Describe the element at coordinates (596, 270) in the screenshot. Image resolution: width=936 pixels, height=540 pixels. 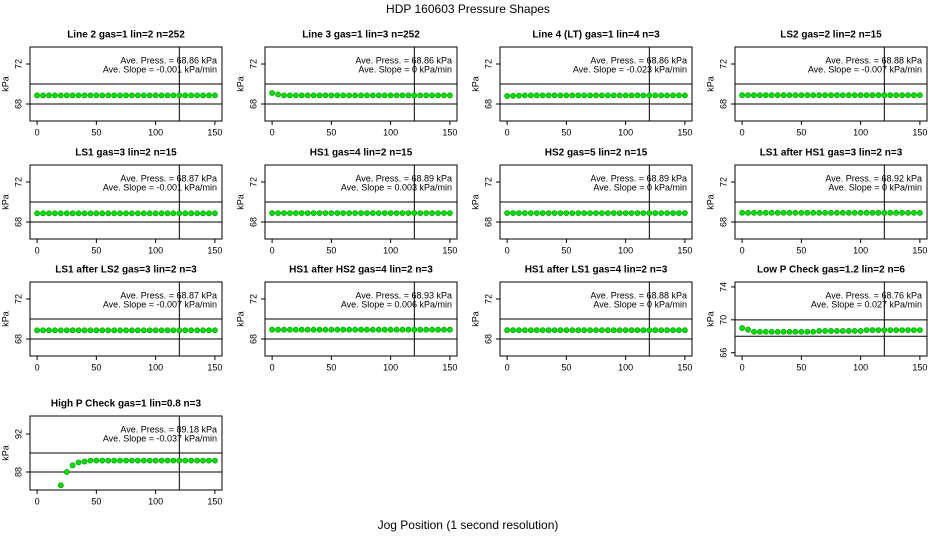
I see `panel-title: HS1 after LS1 gas=4 lin=2 n=3` at that location.